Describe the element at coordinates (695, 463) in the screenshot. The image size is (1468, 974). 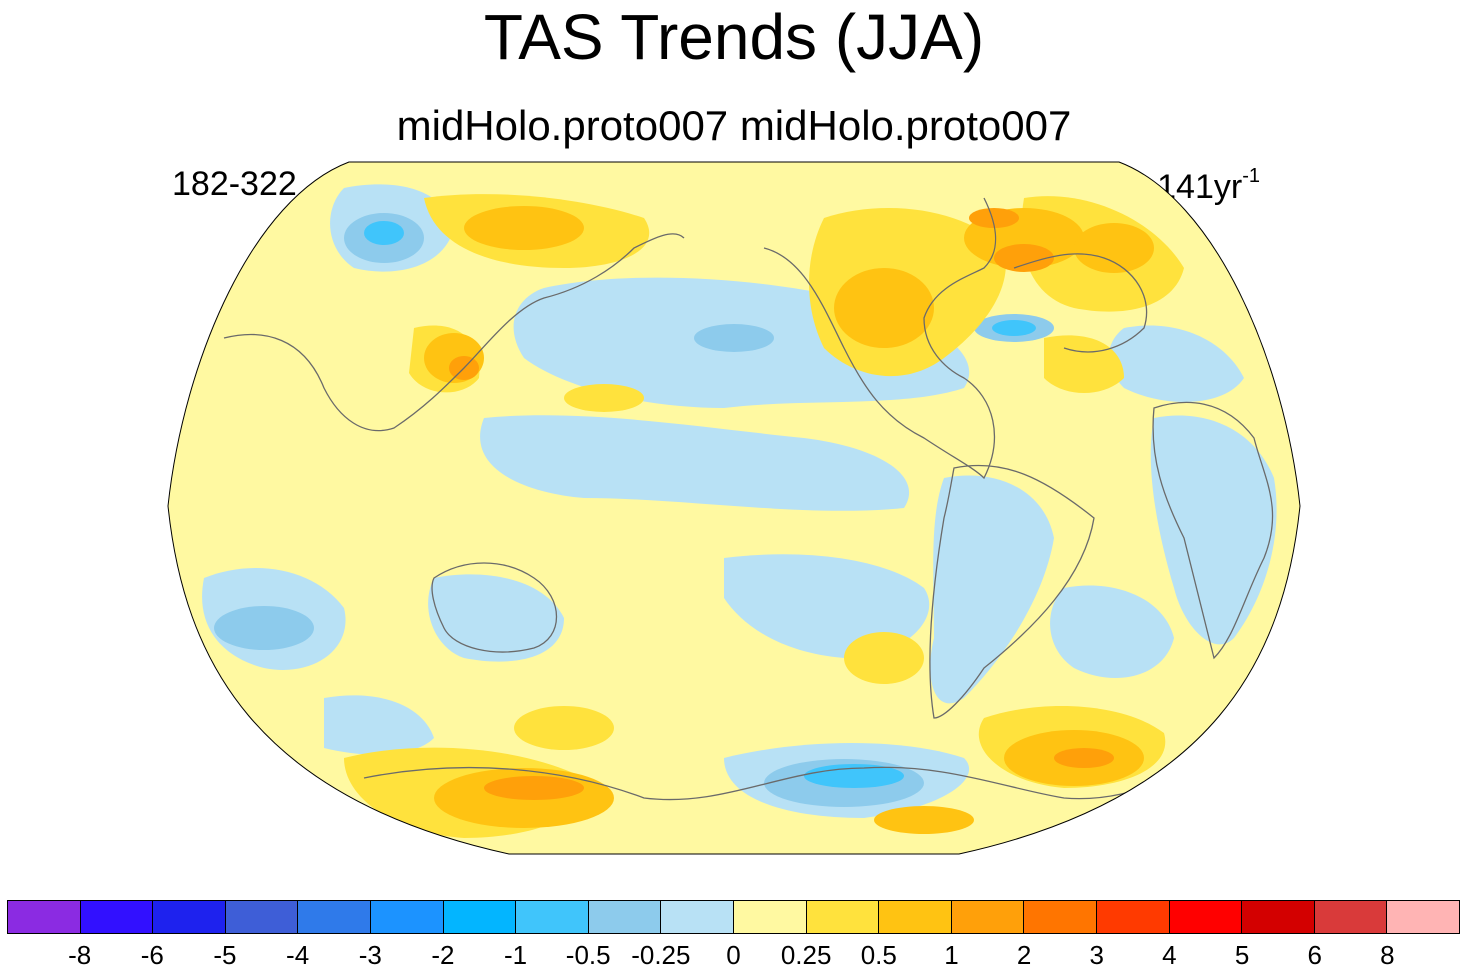
I see `region-pacific-equatorial` at that location.